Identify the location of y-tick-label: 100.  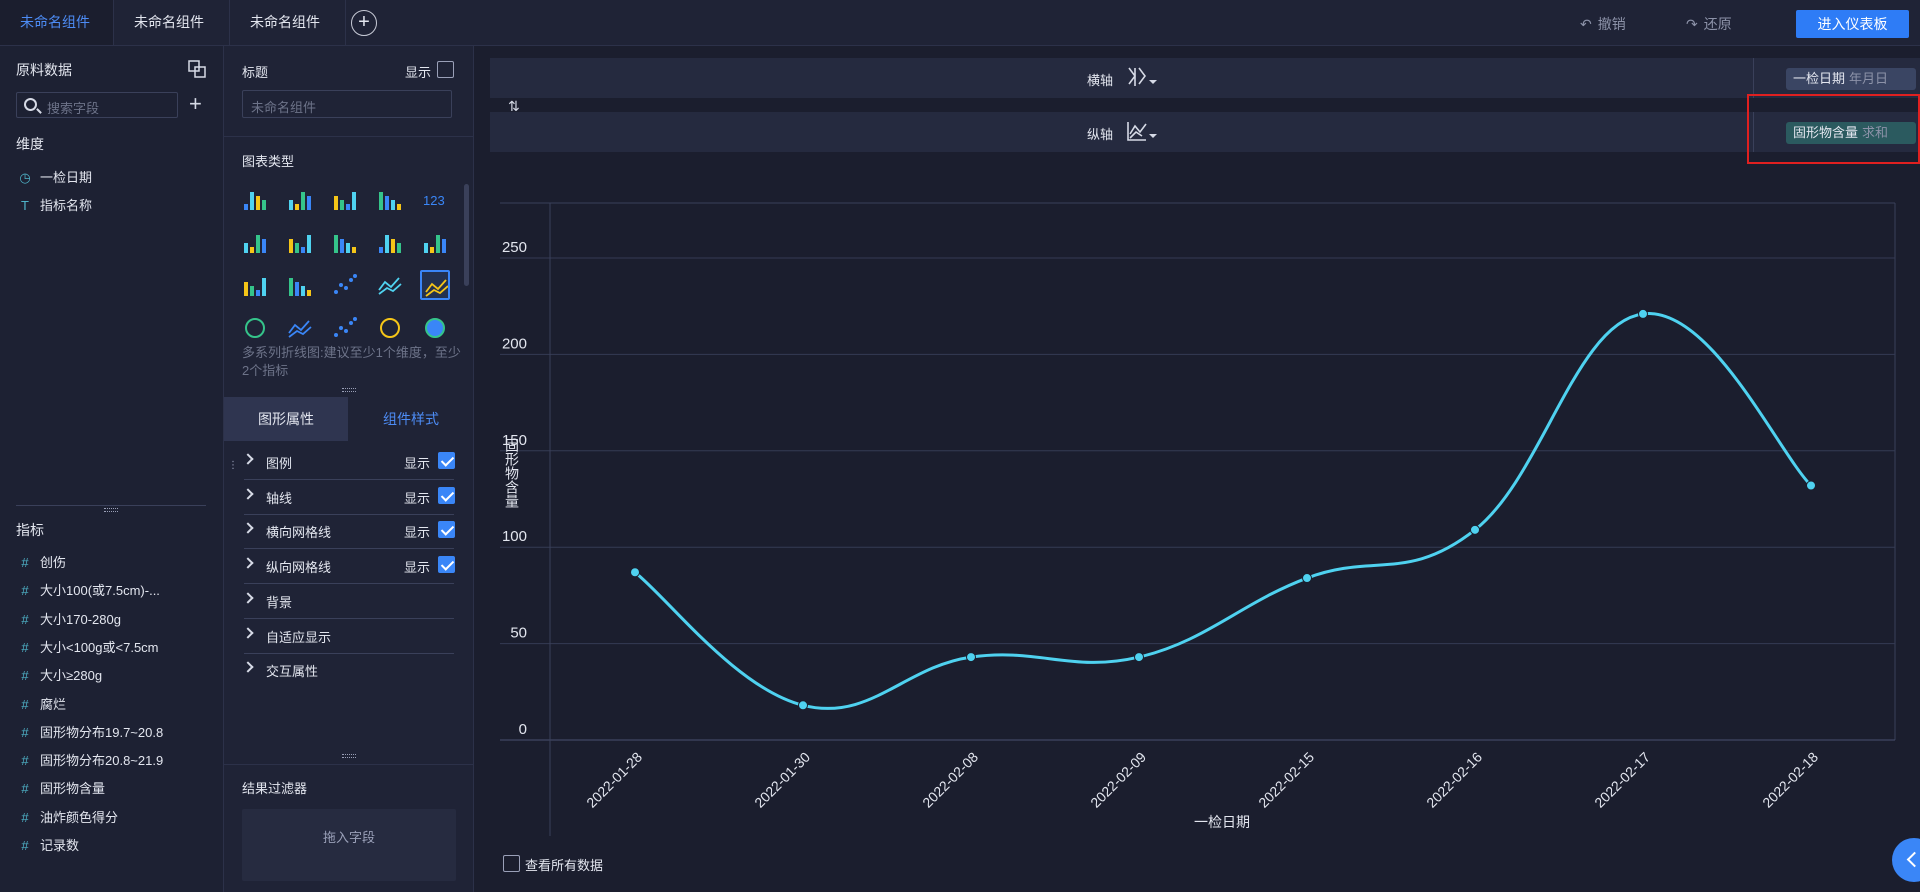
(514, 536).